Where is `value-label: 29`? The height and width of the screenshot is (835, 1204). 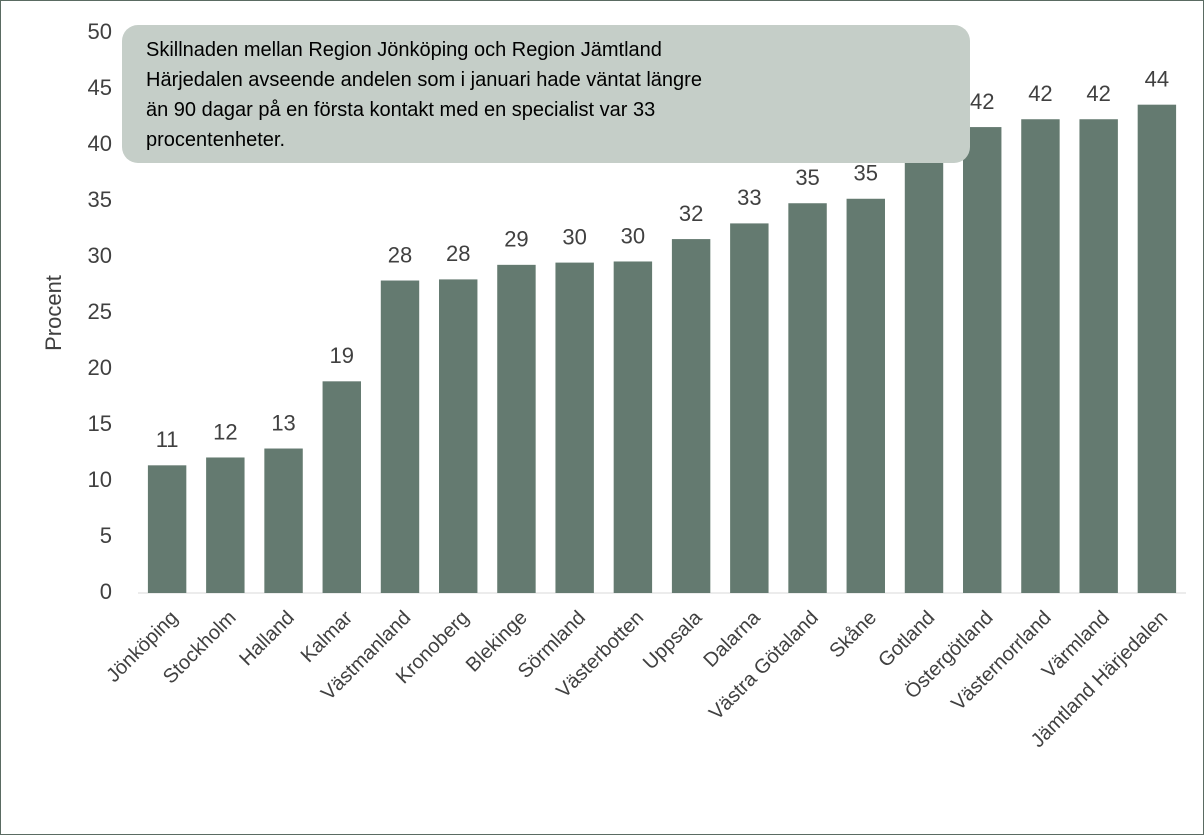
value-label: 29 is located at coordinates (516, 239).